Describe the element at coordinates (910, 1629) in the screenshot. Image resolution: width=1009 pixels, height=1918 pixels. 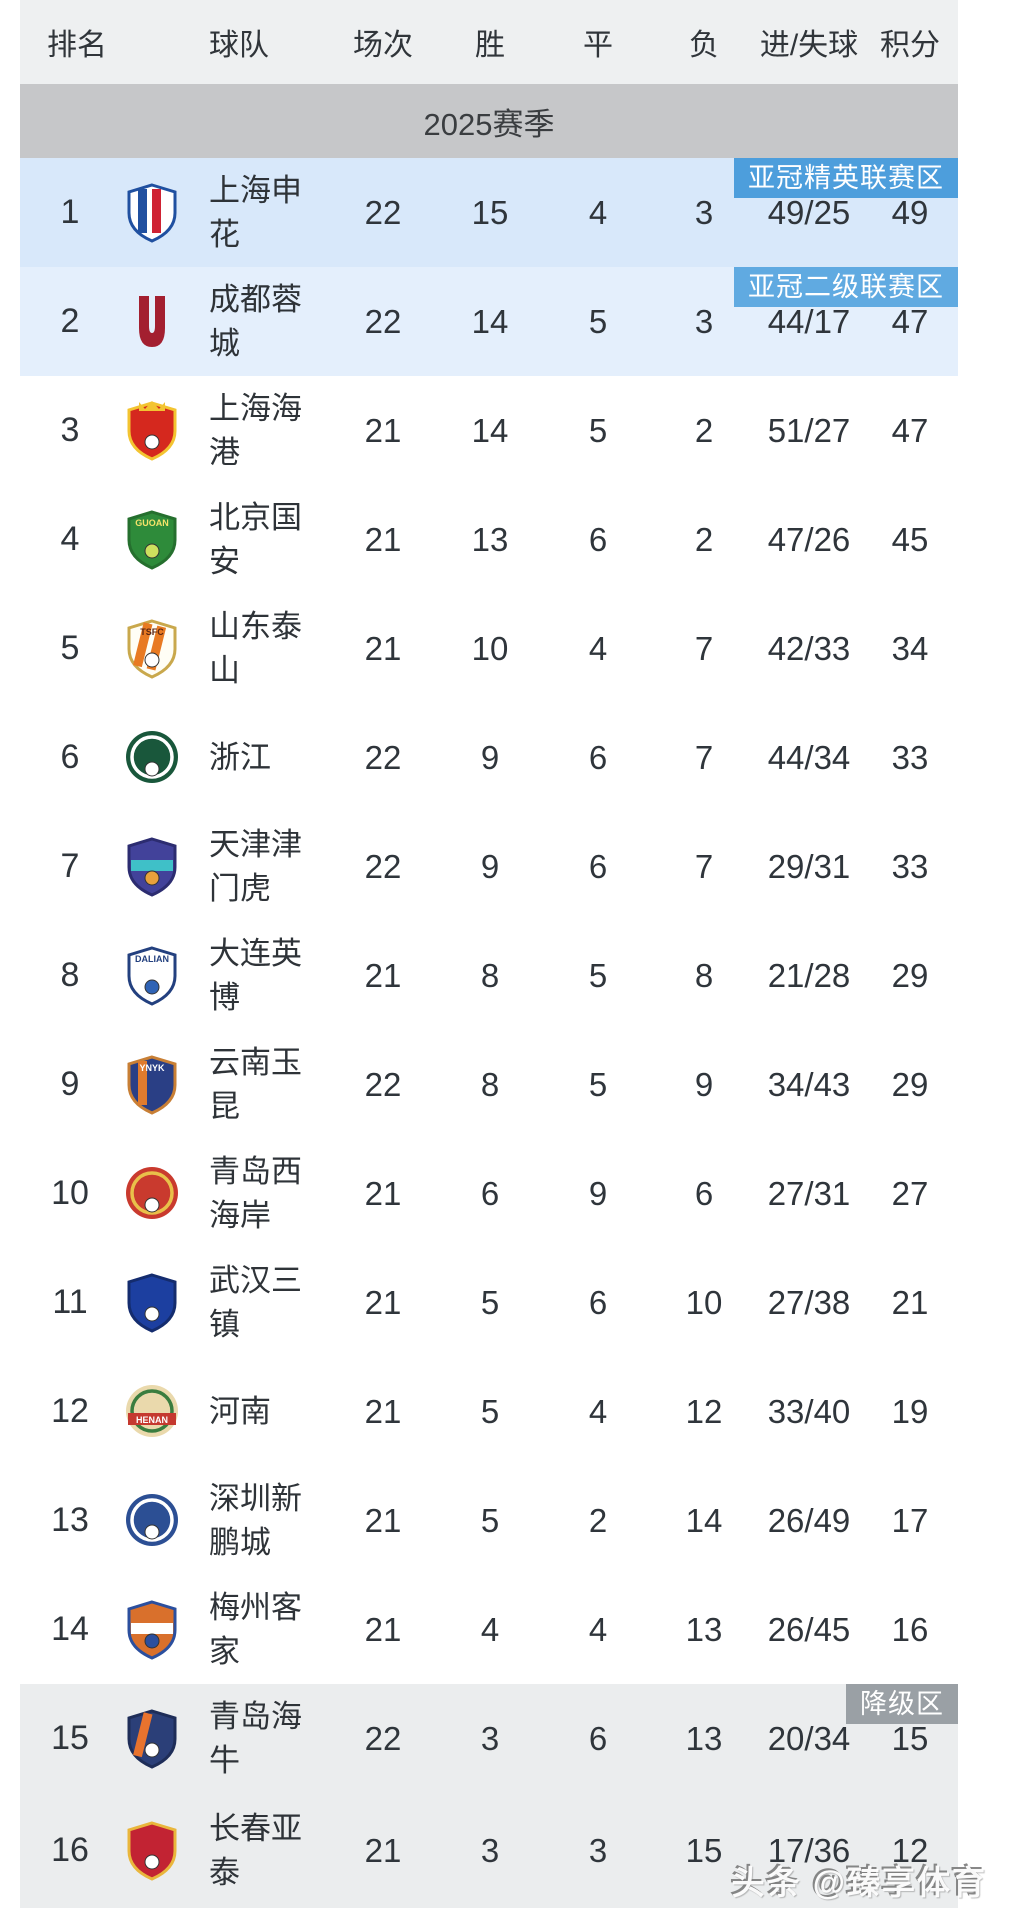
I see `points-cell: 16` at that location.